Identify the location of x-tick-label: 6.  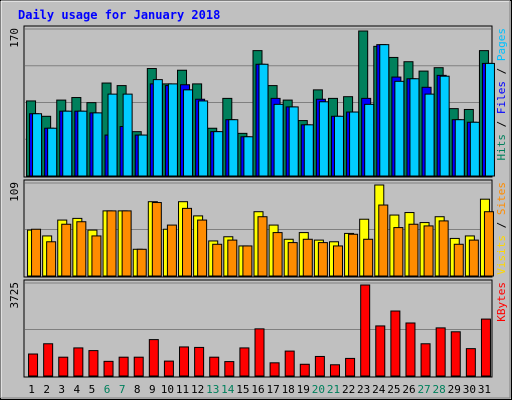
(107, 389).